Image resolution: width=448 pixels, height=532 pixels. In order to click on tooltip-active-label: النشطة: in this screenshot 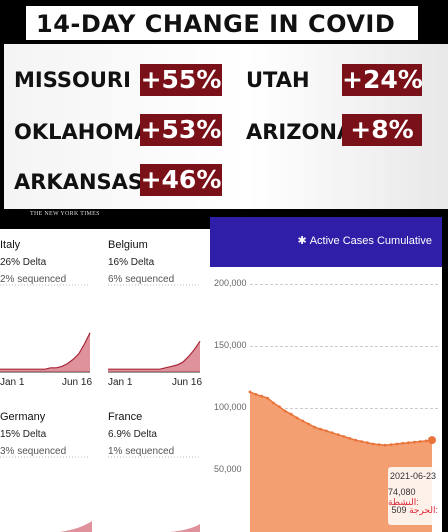, I will do `click(403, 502)`.